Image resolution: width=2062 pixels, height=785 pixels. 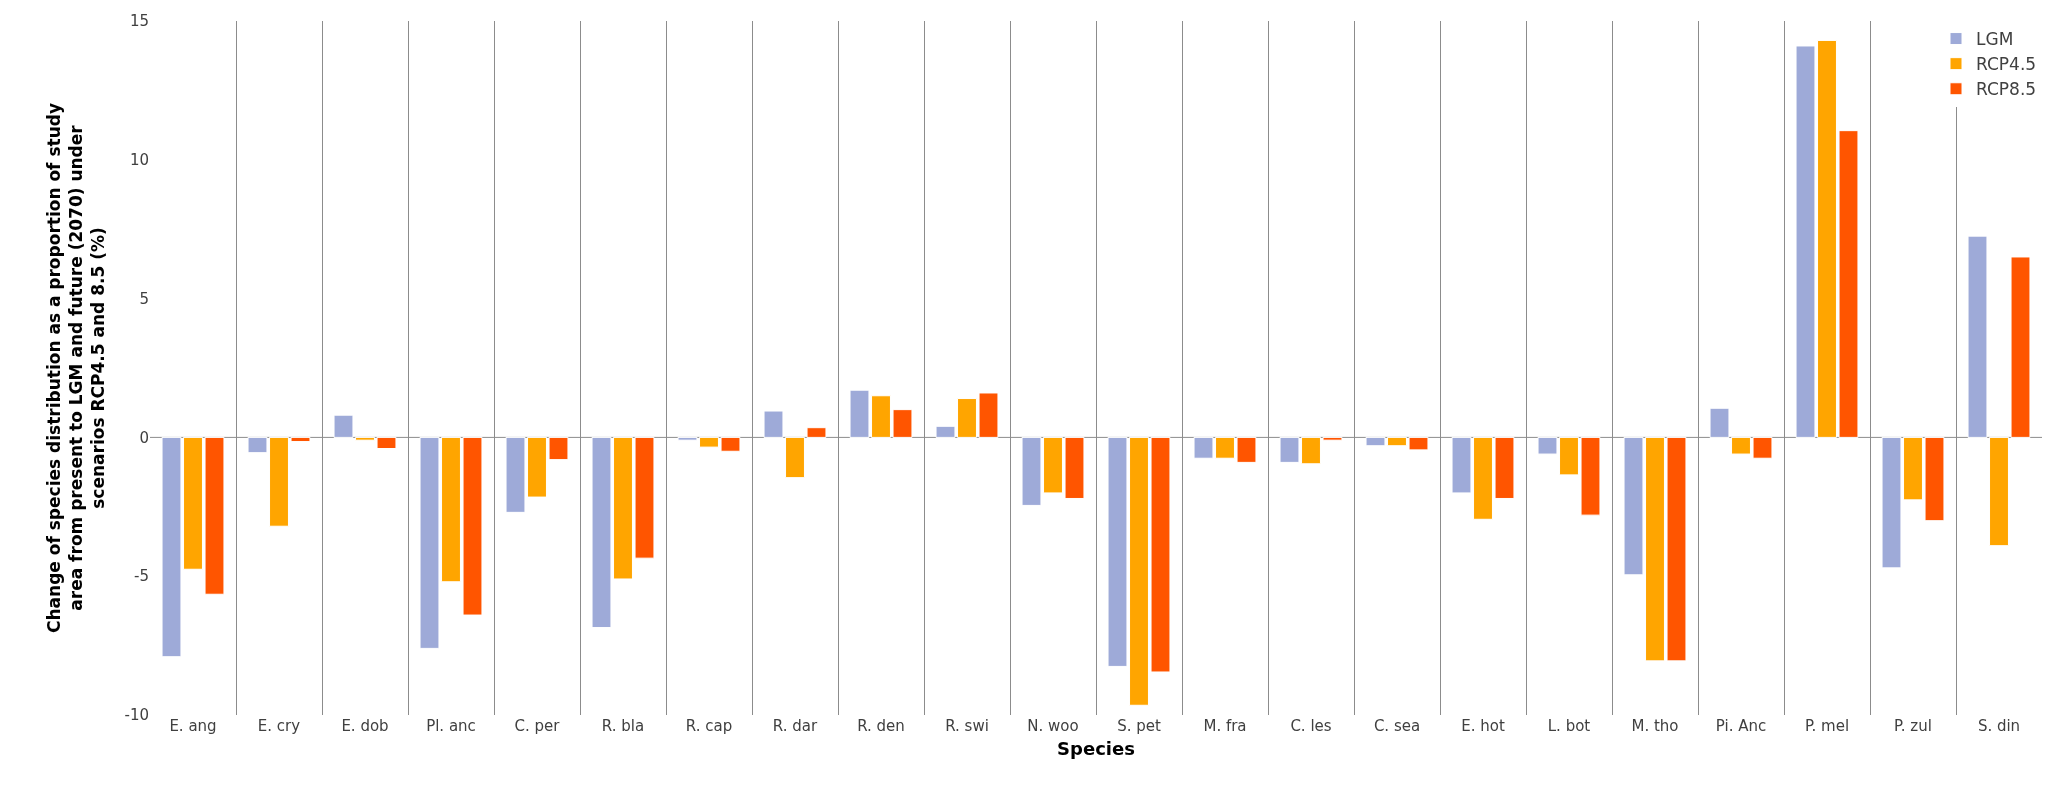 What do you see at coordinates (365, 726) in the screenshot?
I see `x-tick-label: E. dob` at bounding box center [365, 726].